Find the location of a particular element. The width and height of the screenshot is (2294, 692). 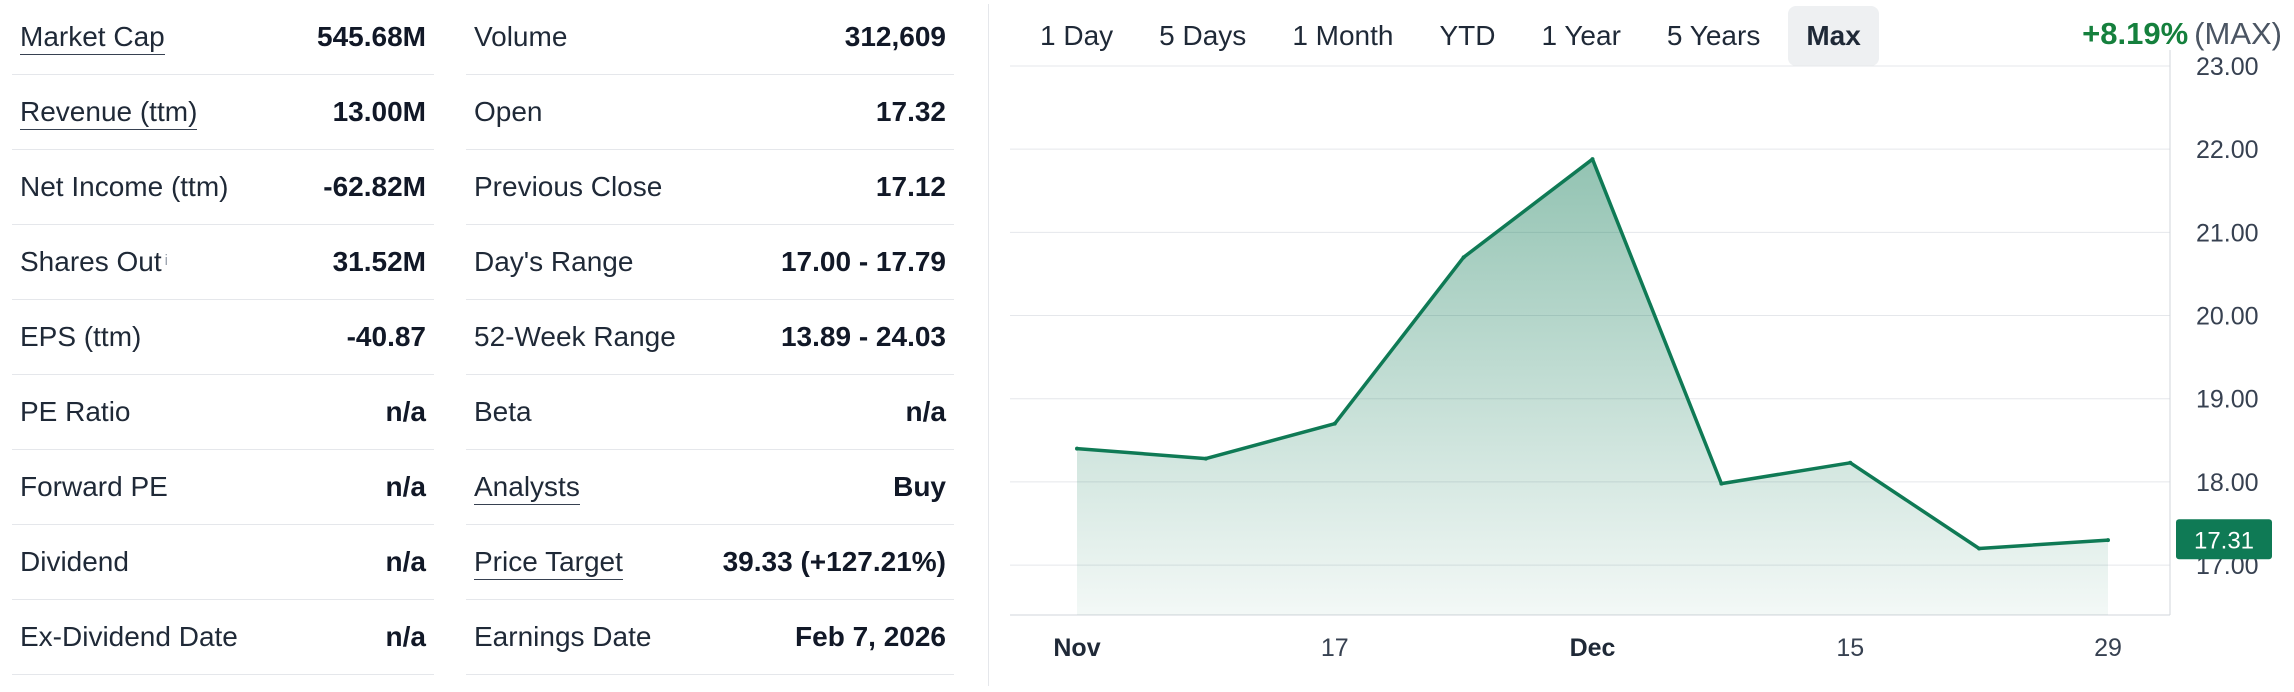

stat-label-wrap: Volume is located at coordinates (520, 37).